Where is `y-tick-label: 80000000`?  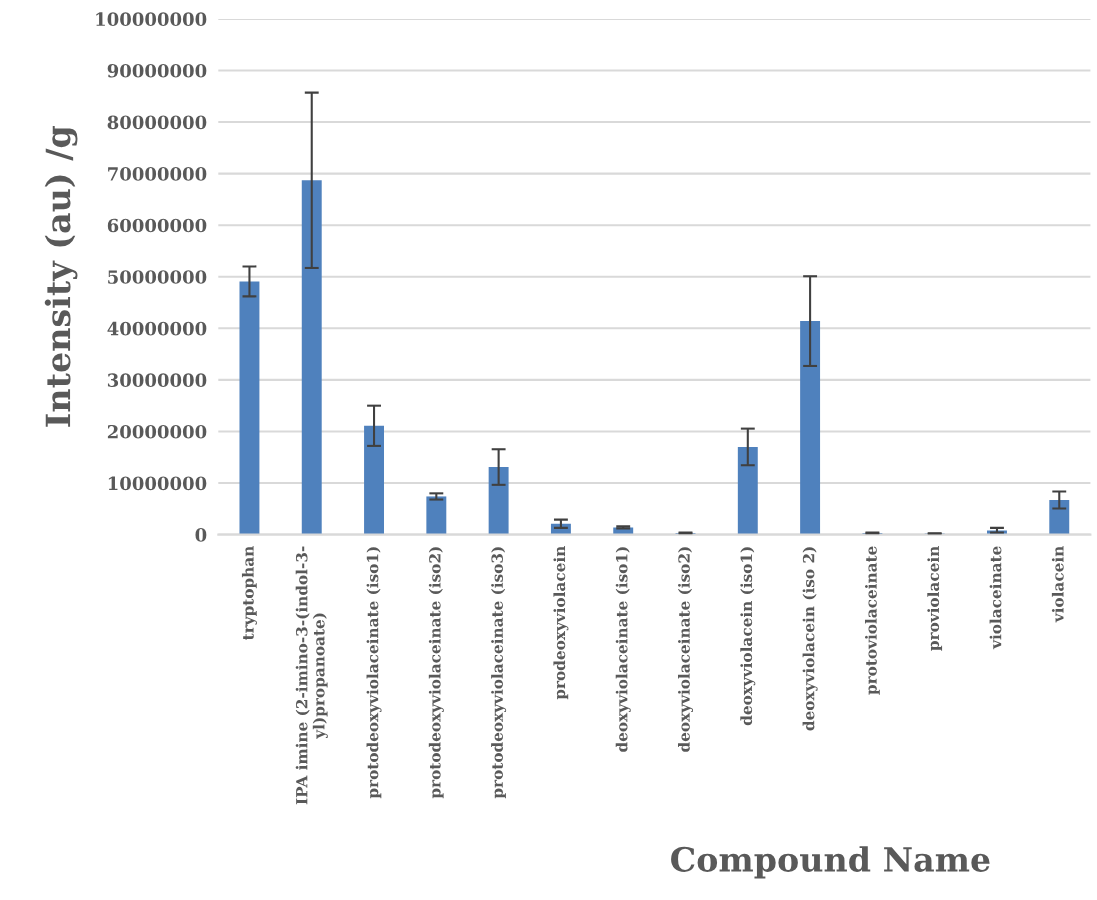
y-tick-label: 80000000 is located at coordinates (157, 122).